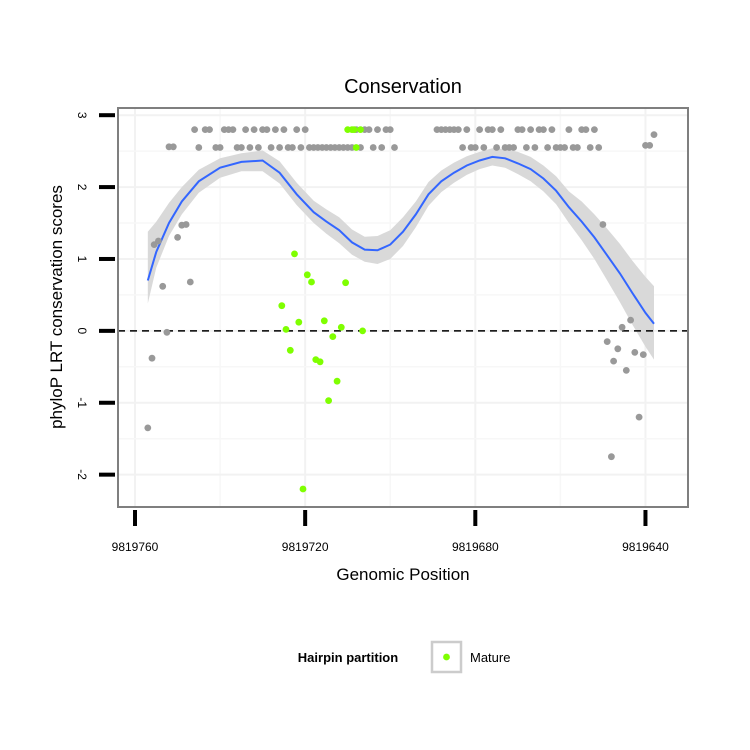 The height and width of the screenshot is (750, 750). I want to click on y-axis-label: phyloP LRT conservation scores, so click(56, 307).